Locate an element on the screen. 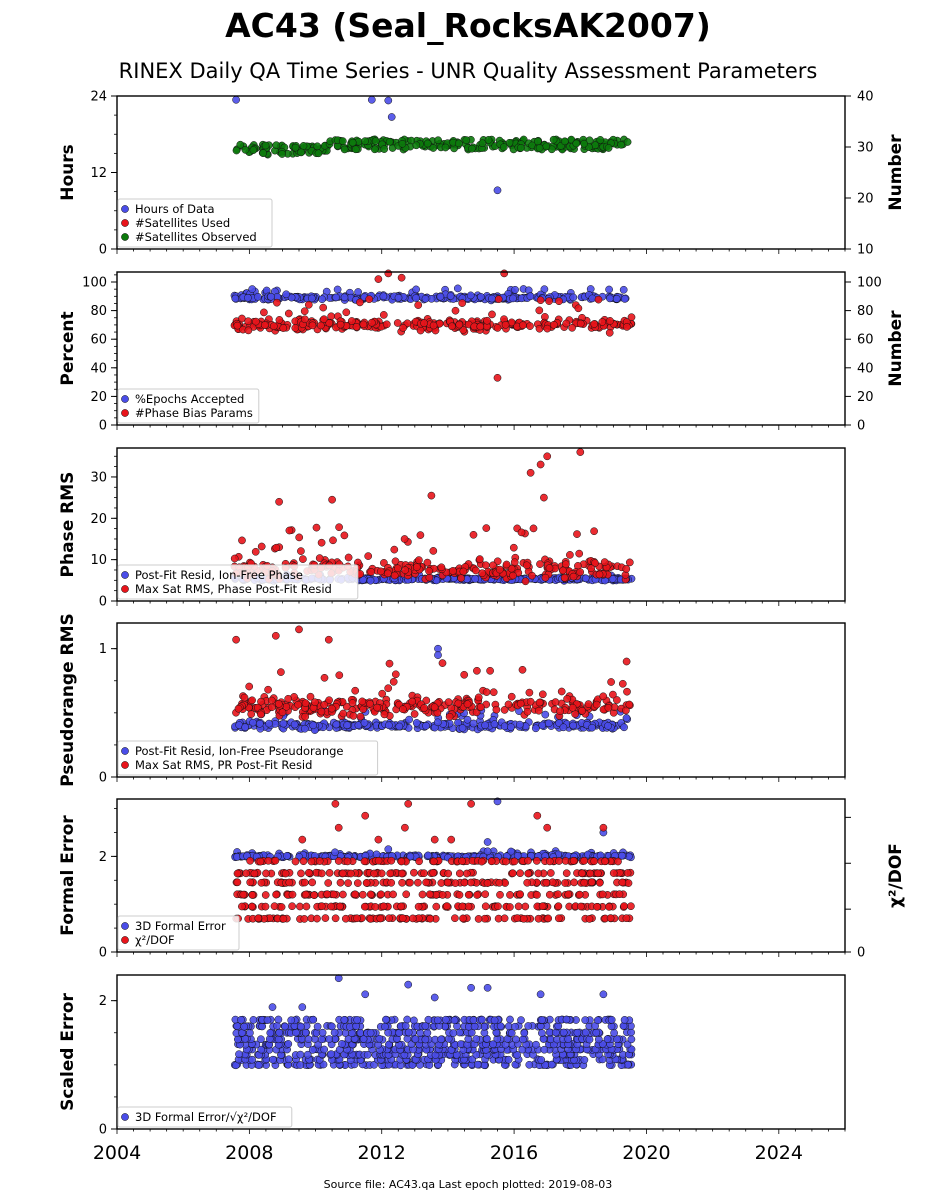 This screenshot has height=1200, width=937. series-1-points is located at coordinates (367, 145).